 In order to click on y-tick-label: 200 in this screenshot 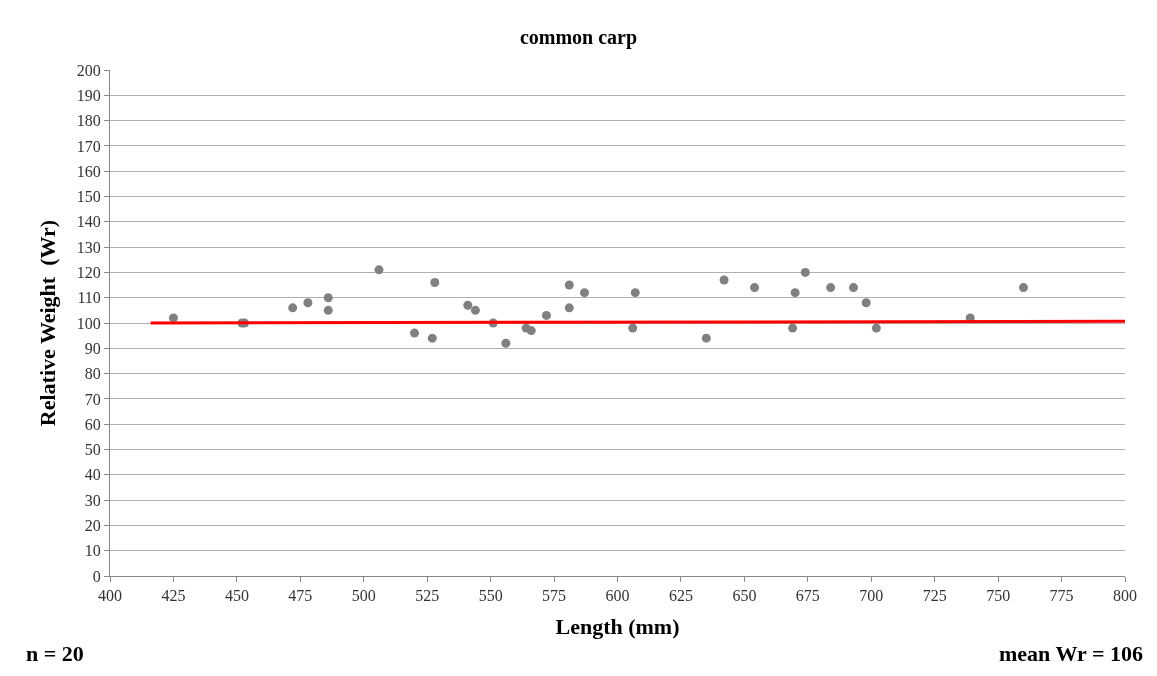, I will do `click(88, 70)`.